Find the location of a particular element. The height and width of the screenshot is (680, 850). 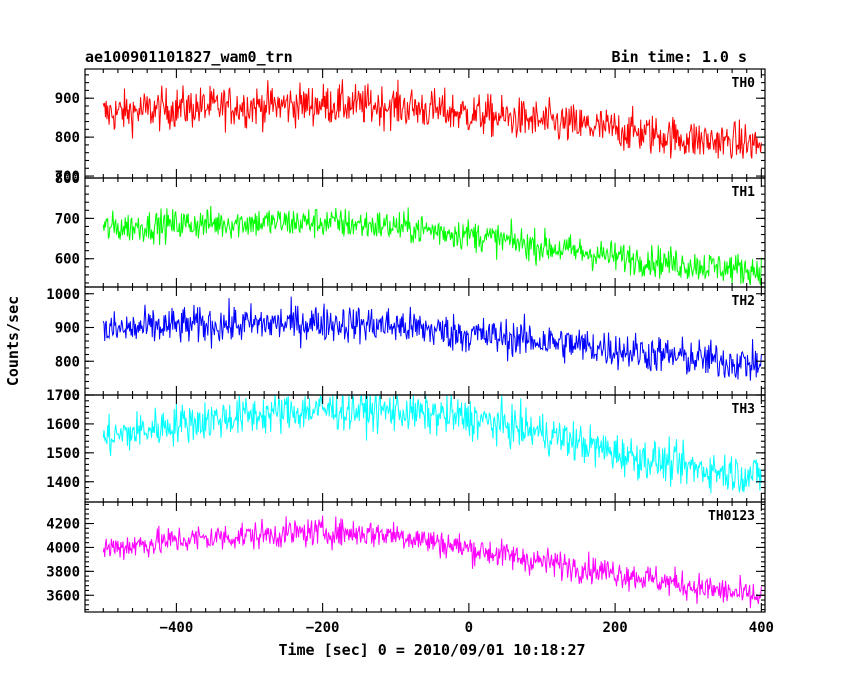

bin-time-label: Bin time: 1.0 s is located at coordinates (679, 57).